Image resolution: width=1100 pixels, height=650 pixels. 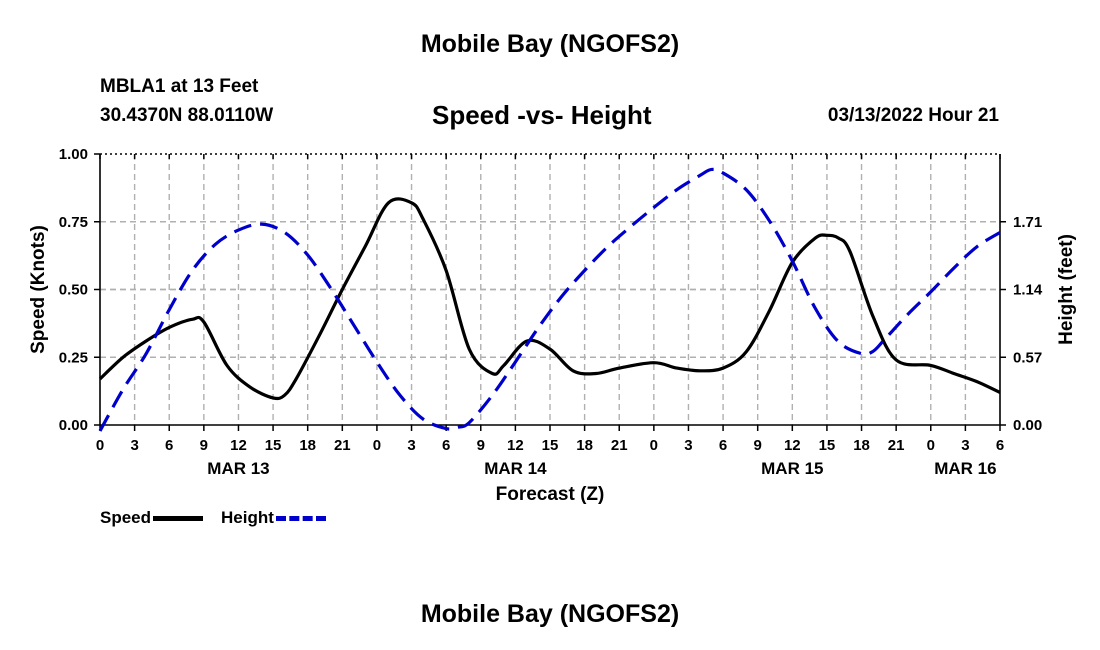 I want to click on legend-item-height: Height, so click(x=273, y=518).